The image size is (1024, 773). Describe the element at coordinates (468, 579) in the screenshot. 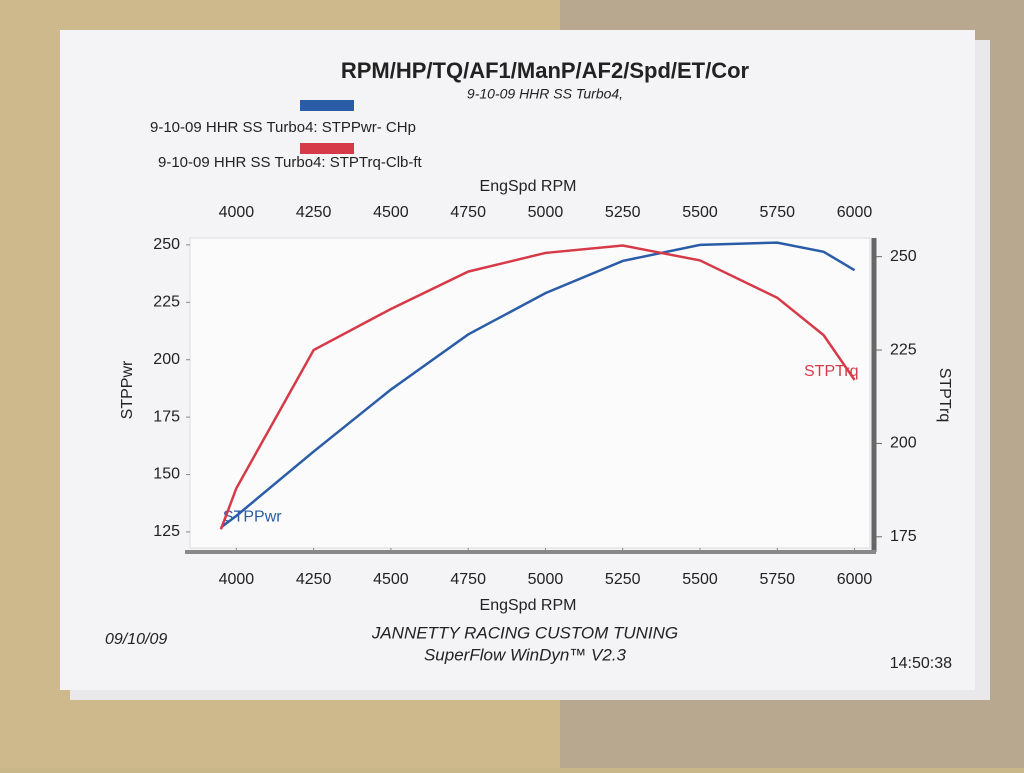

I see `x-tick-label: 4750` at that location.